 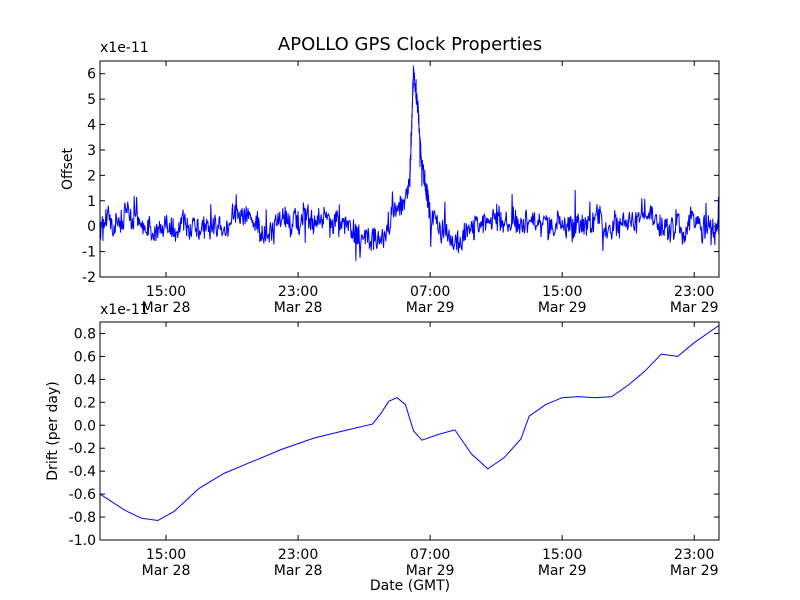 What do you see at coordinates (85, 357) in the screenshot?
I see `ytick-label: 0.6` at bounding box center [85, 357].